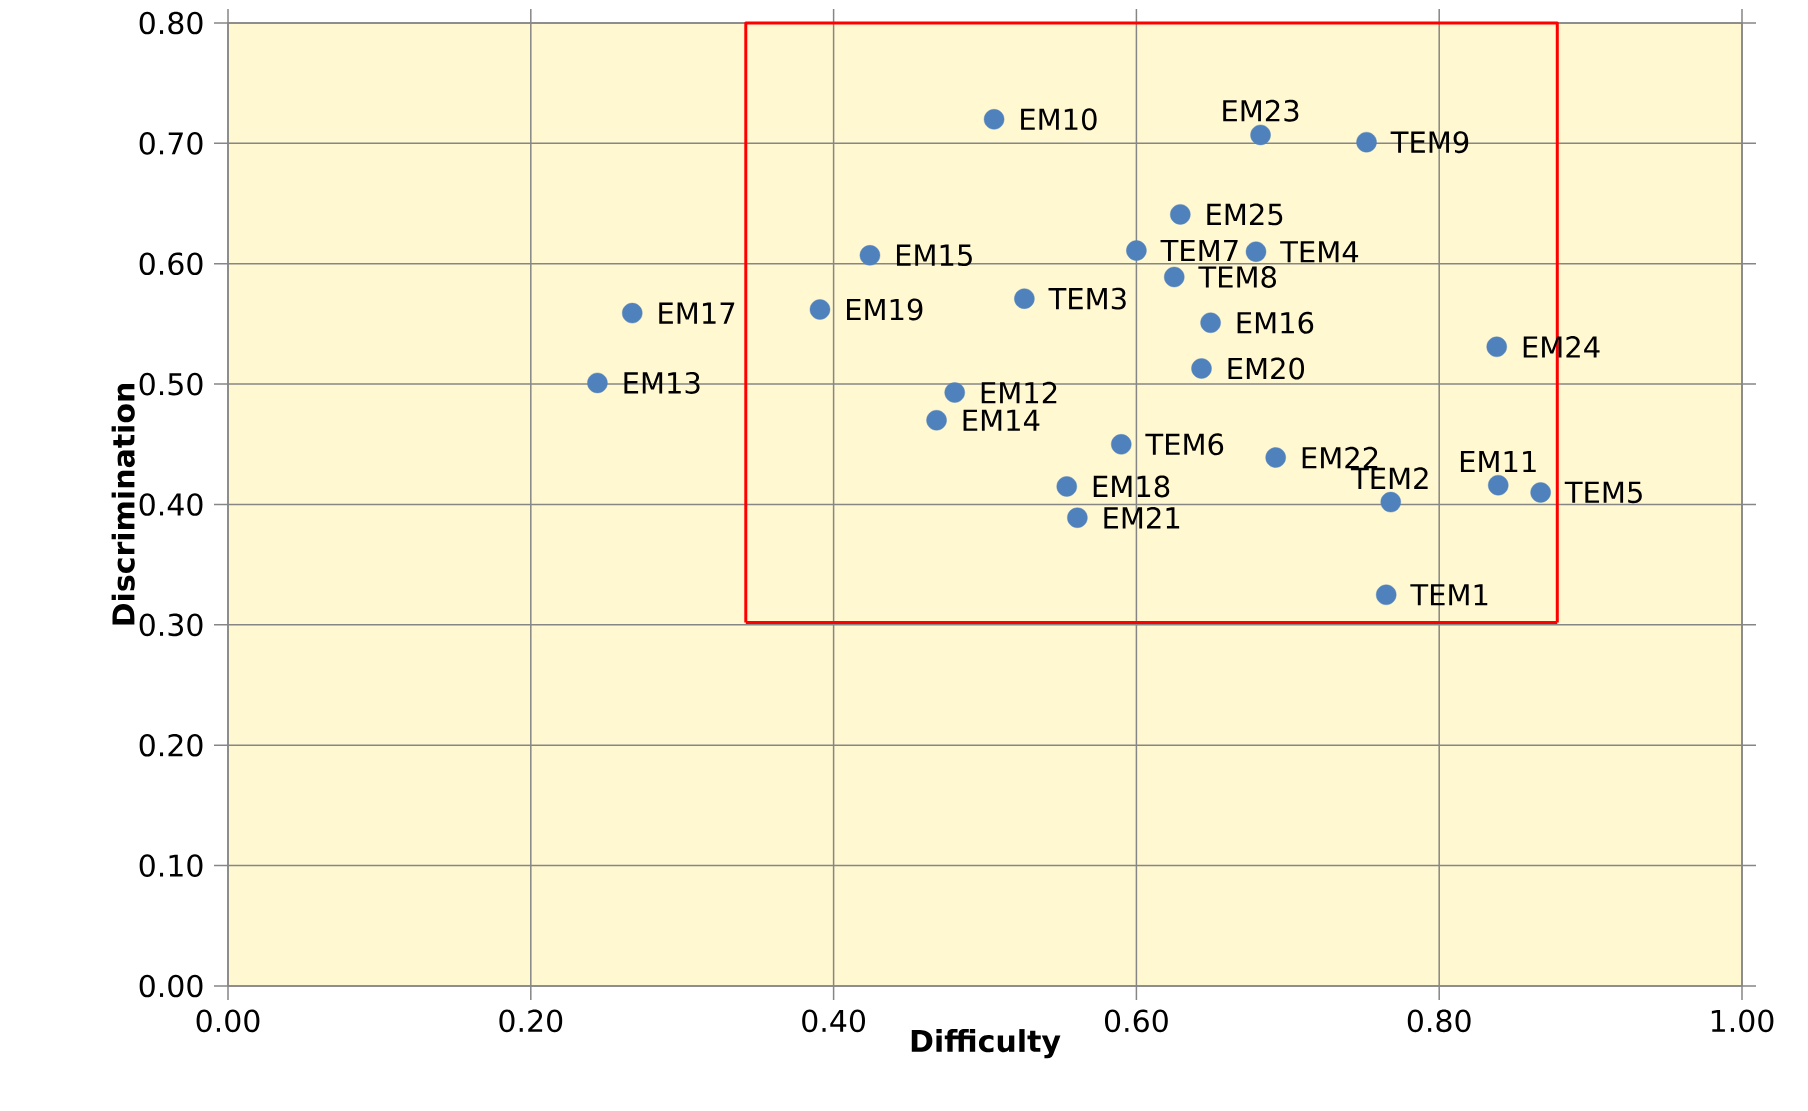 This screenshot has width=1808, height=1111. Describe the element at coordinates (1184, 444) in the screenshot. I see `annotation: TEM6` at that location.